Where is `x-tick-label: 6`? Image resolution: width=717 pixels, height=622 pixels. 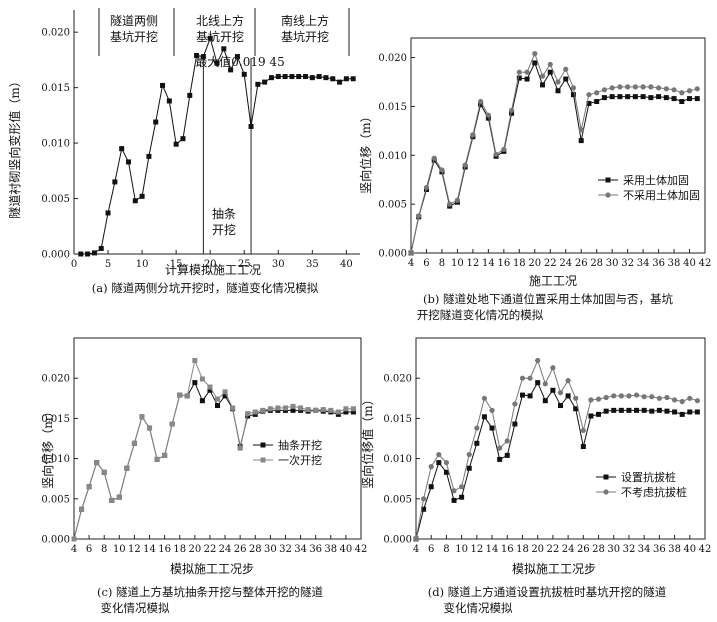
x-tick-label: 6 is located at coordinates (431, 549).